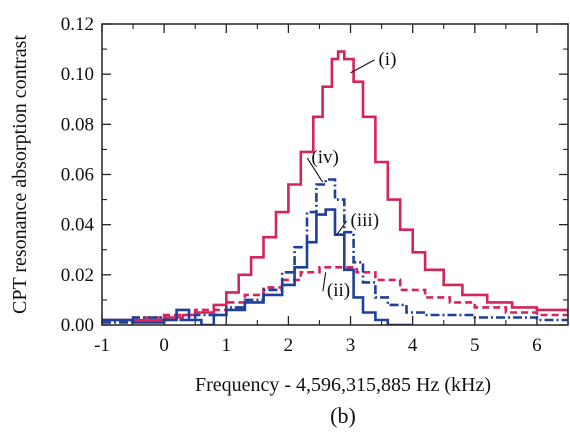 This screenshot has width=570, height=436. Describe the element at coordinates (475, 345) in the screenshot. I see `x-tick-label: 5` at that location.